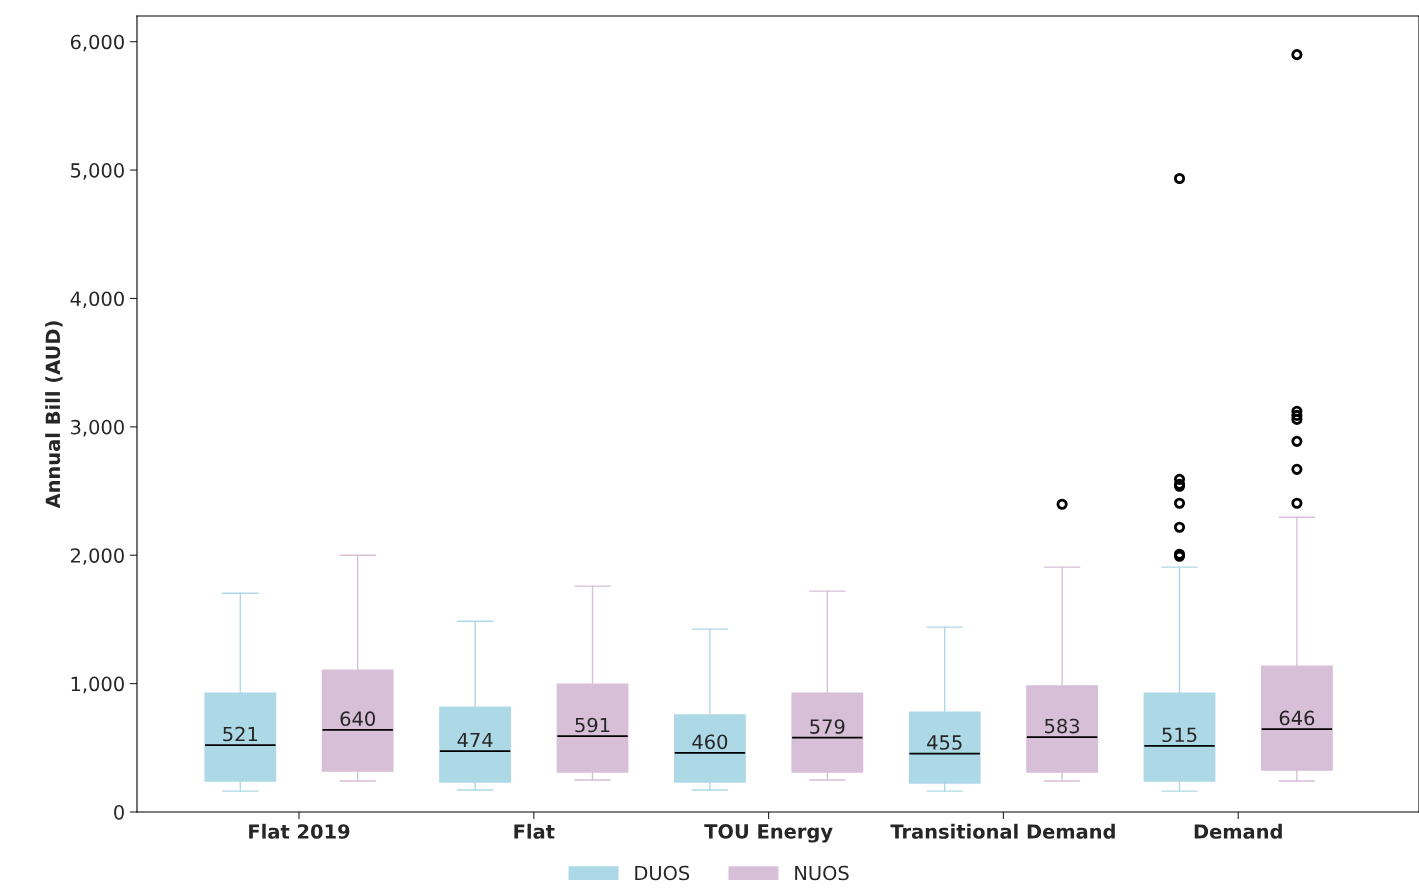 The width and height of the screenshot is (1419, 888). I want to click on text: 646, so click(1297, 718).